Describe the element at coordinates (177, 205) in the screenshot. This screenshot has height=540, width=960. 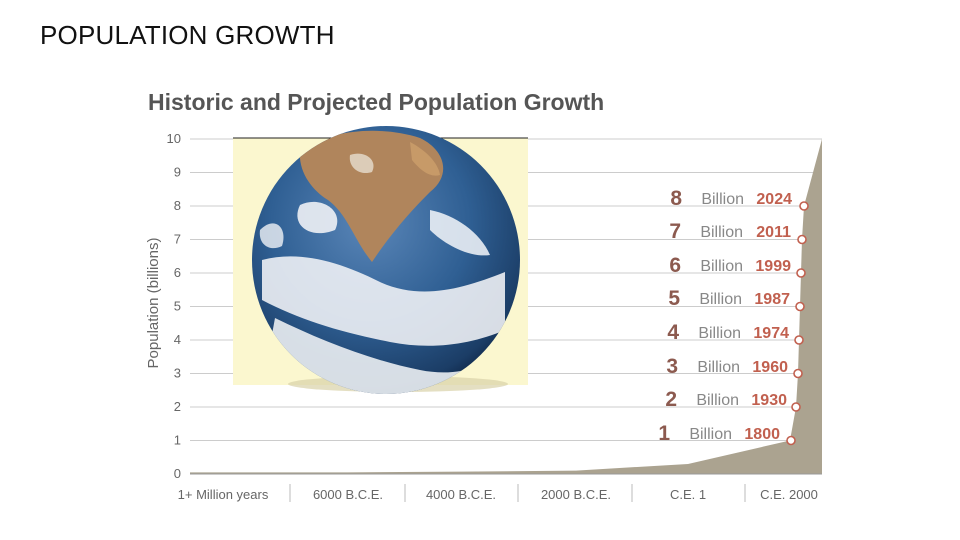
I see `y-tick-label: 8` at that location.